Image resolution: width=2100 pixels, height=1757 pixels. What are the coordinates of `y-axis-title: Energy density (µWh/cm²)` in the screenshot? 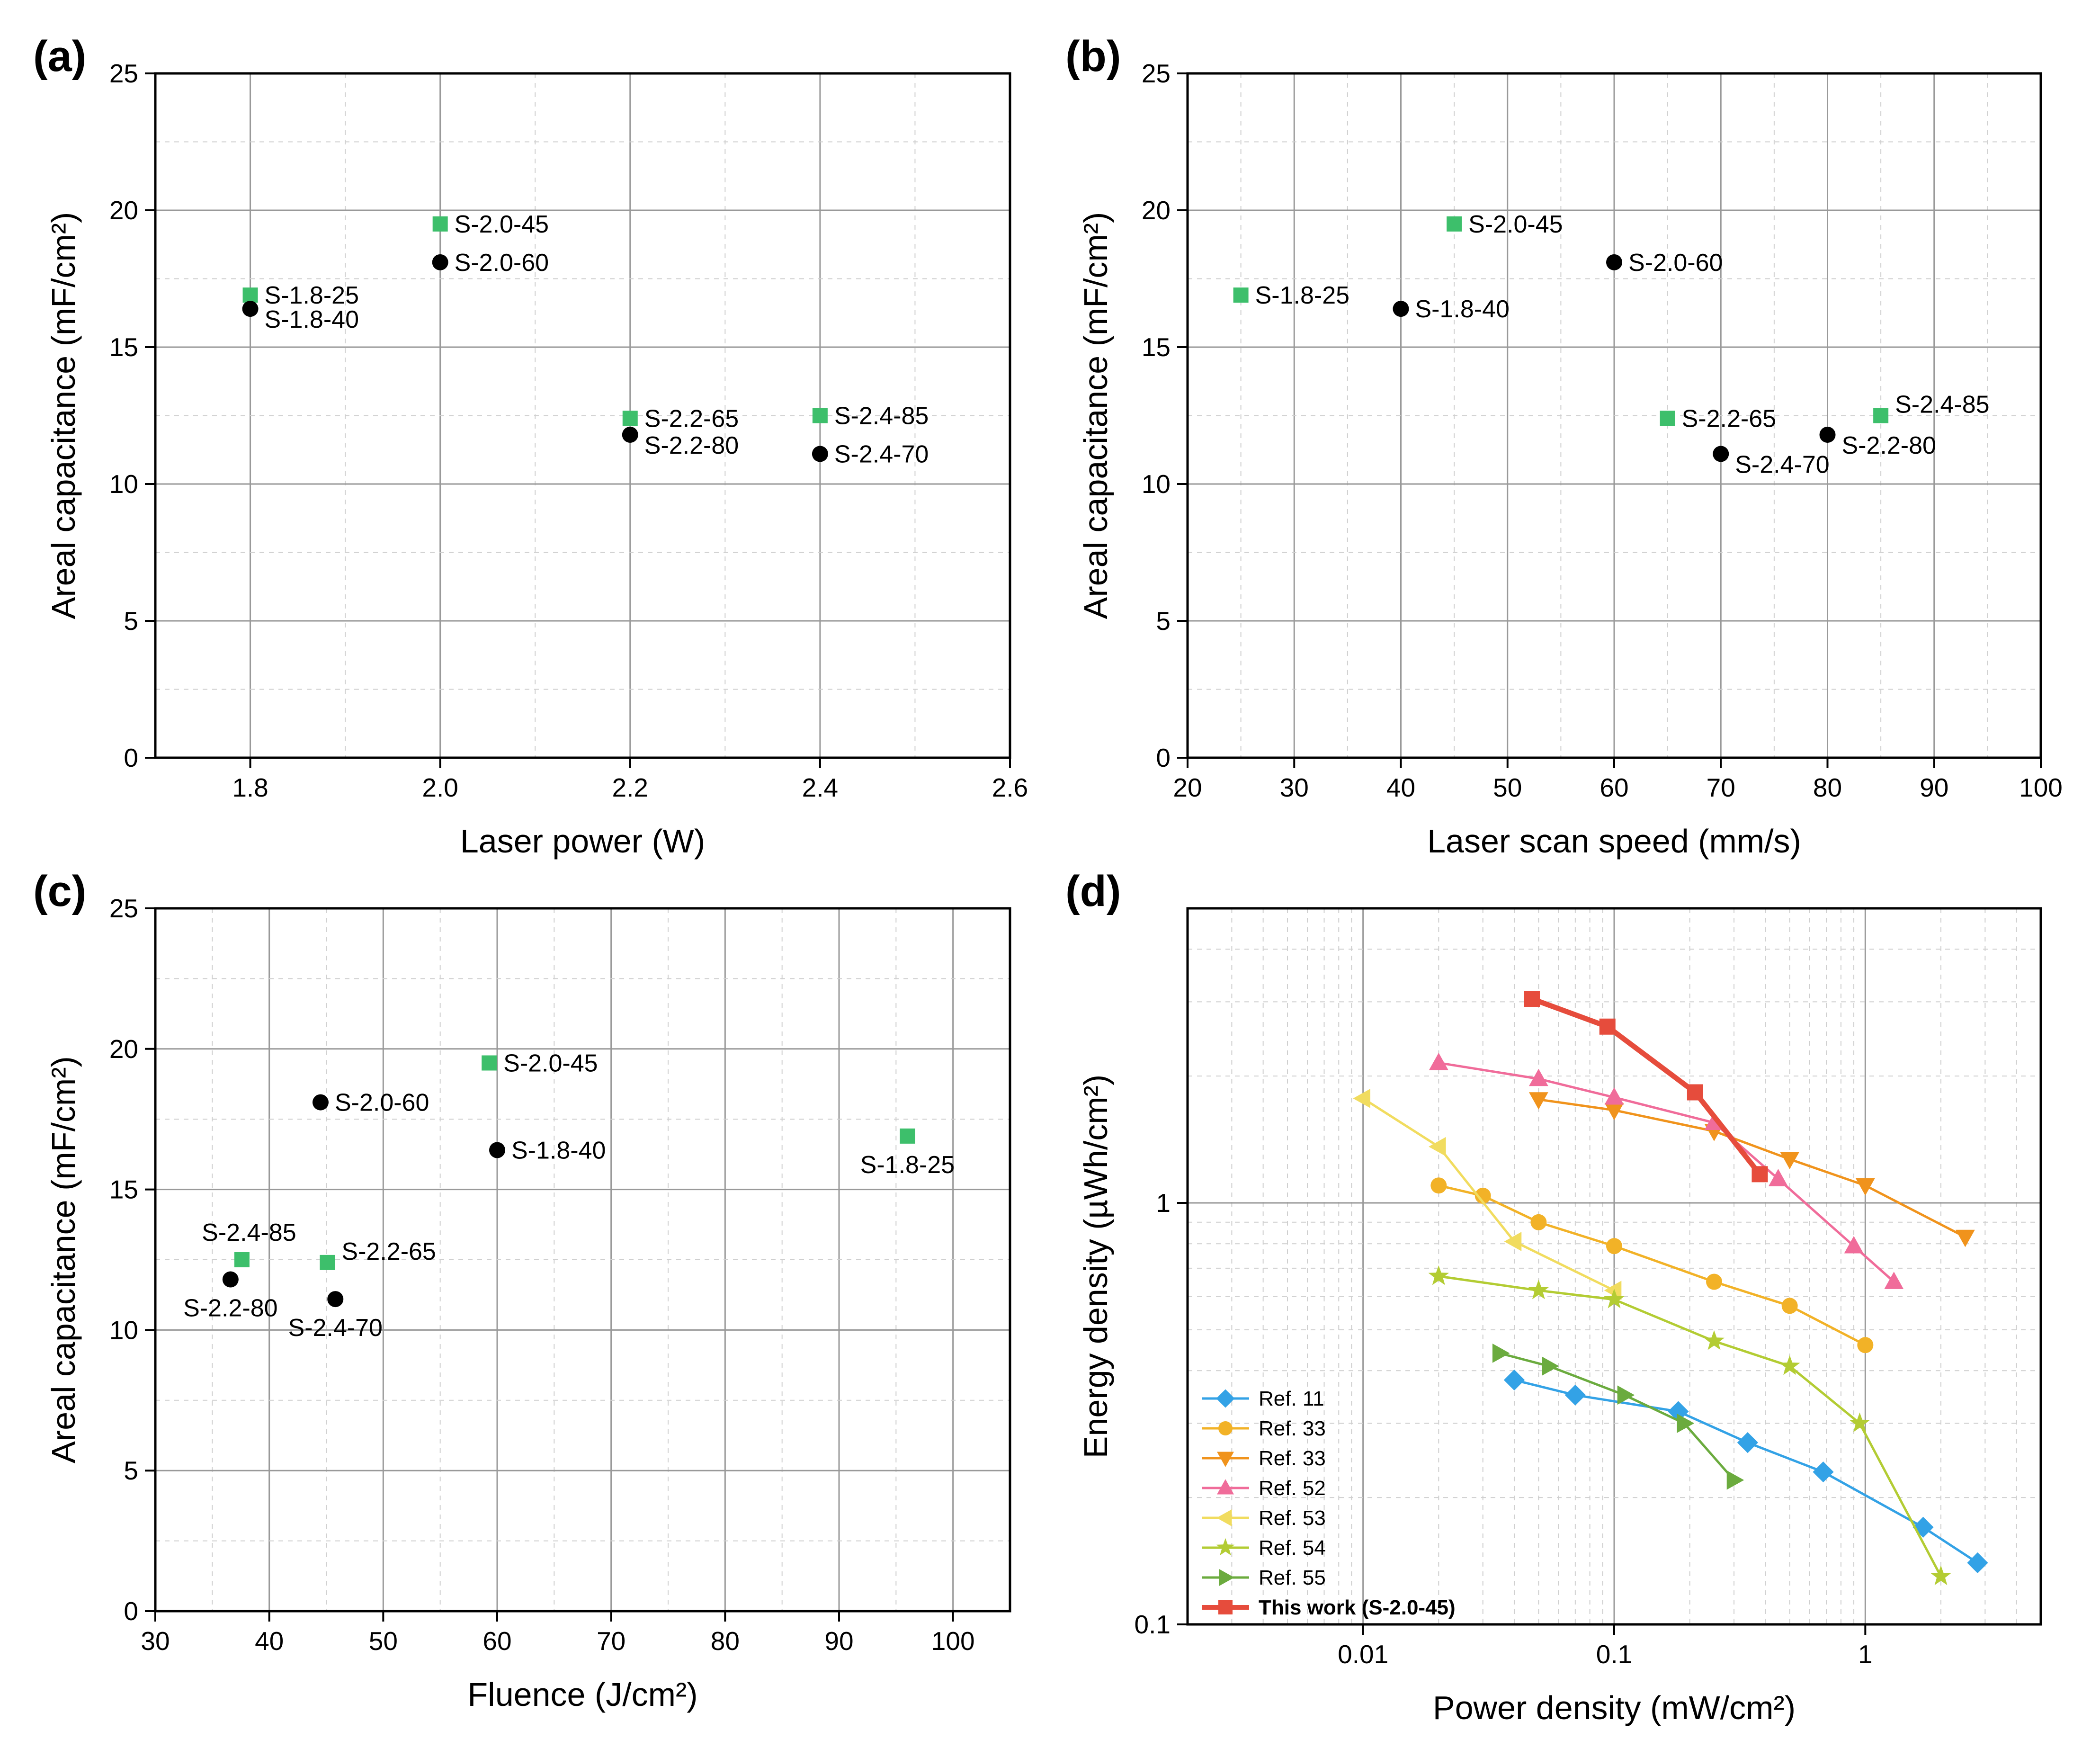 It's located at (1095, 1267).